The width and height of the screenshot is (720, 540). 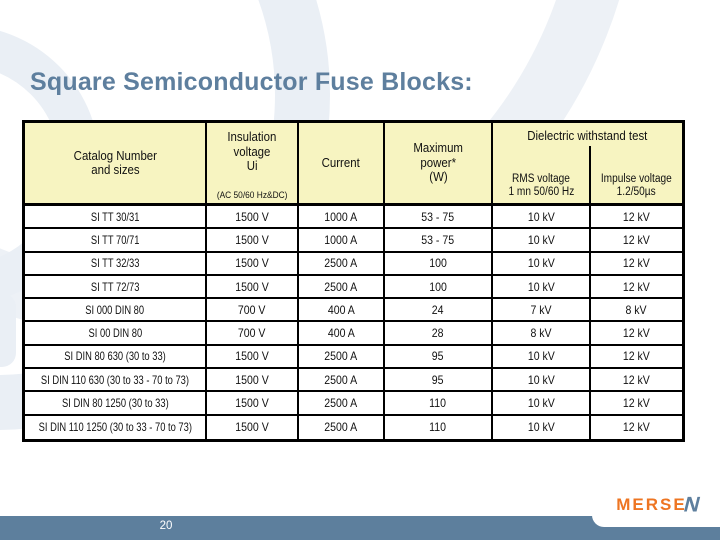 What do you see at coordinates (115, 286) in the screenshot?
I see `catalog-number: SI TT 72/73` at bounding box center [115, 286].